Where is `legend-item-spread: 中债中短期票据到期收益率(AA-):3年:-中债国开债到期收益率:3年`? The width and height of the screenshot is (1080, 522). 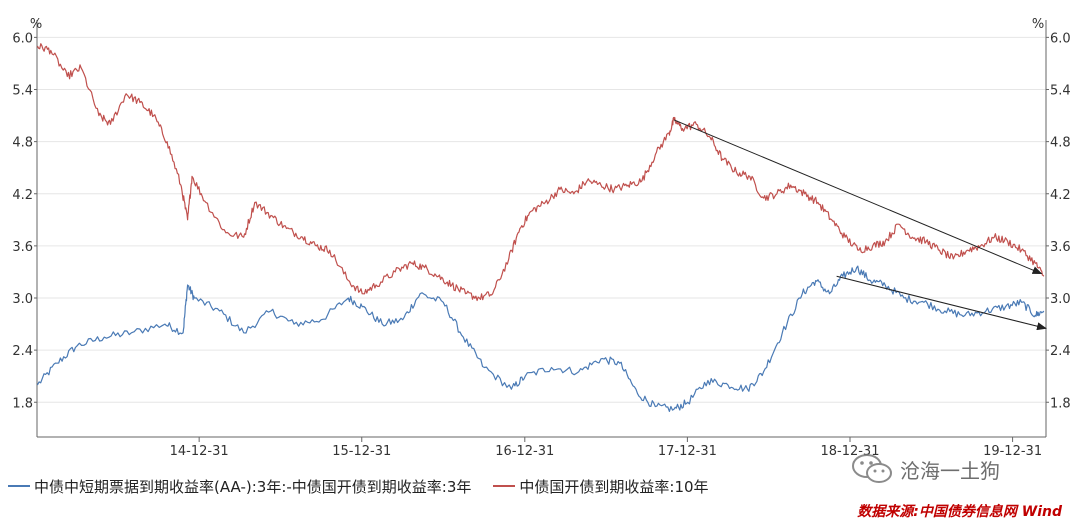 legend-item-spread: 中债中短期票据到期收益率(AA-):3年:-中债国开债到期收益率:3年 is located at coordinates (239, 486).